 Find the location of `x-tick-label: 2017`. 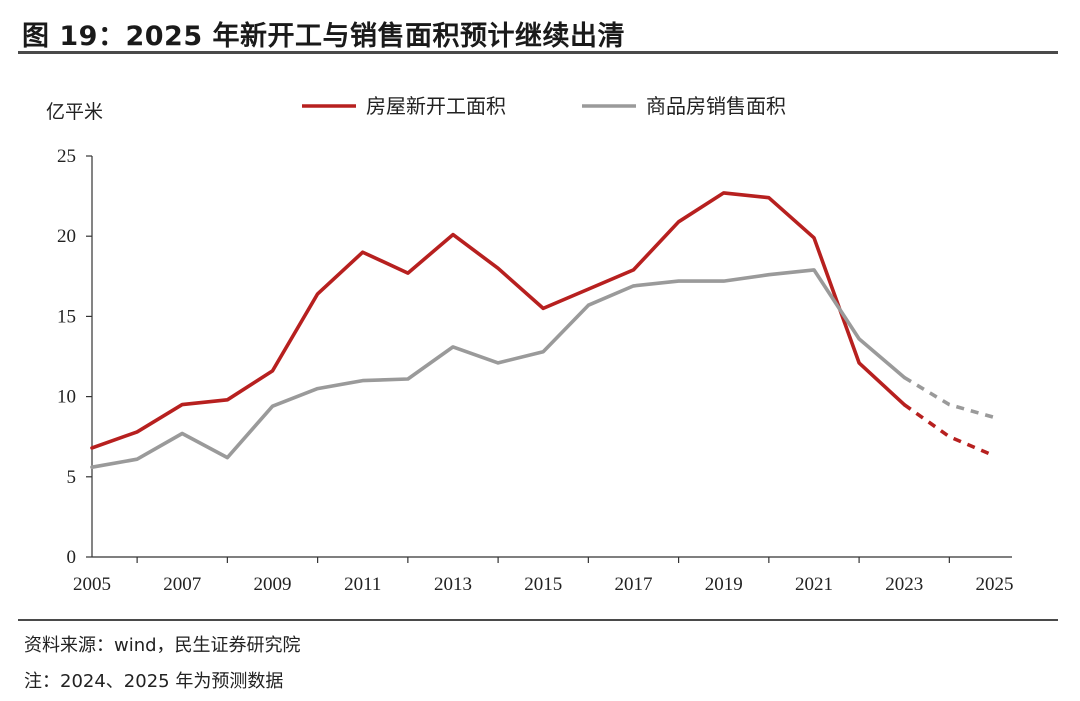

x-tick-label: 2017 is located at coordinates (633, 584).